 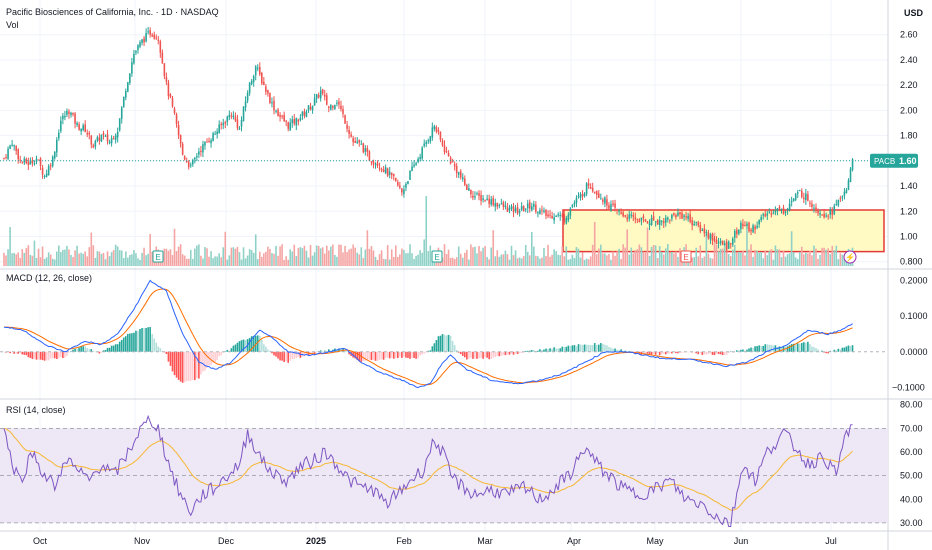 I want to click on time-tick-label: Mar, so click(x=485, y=541).